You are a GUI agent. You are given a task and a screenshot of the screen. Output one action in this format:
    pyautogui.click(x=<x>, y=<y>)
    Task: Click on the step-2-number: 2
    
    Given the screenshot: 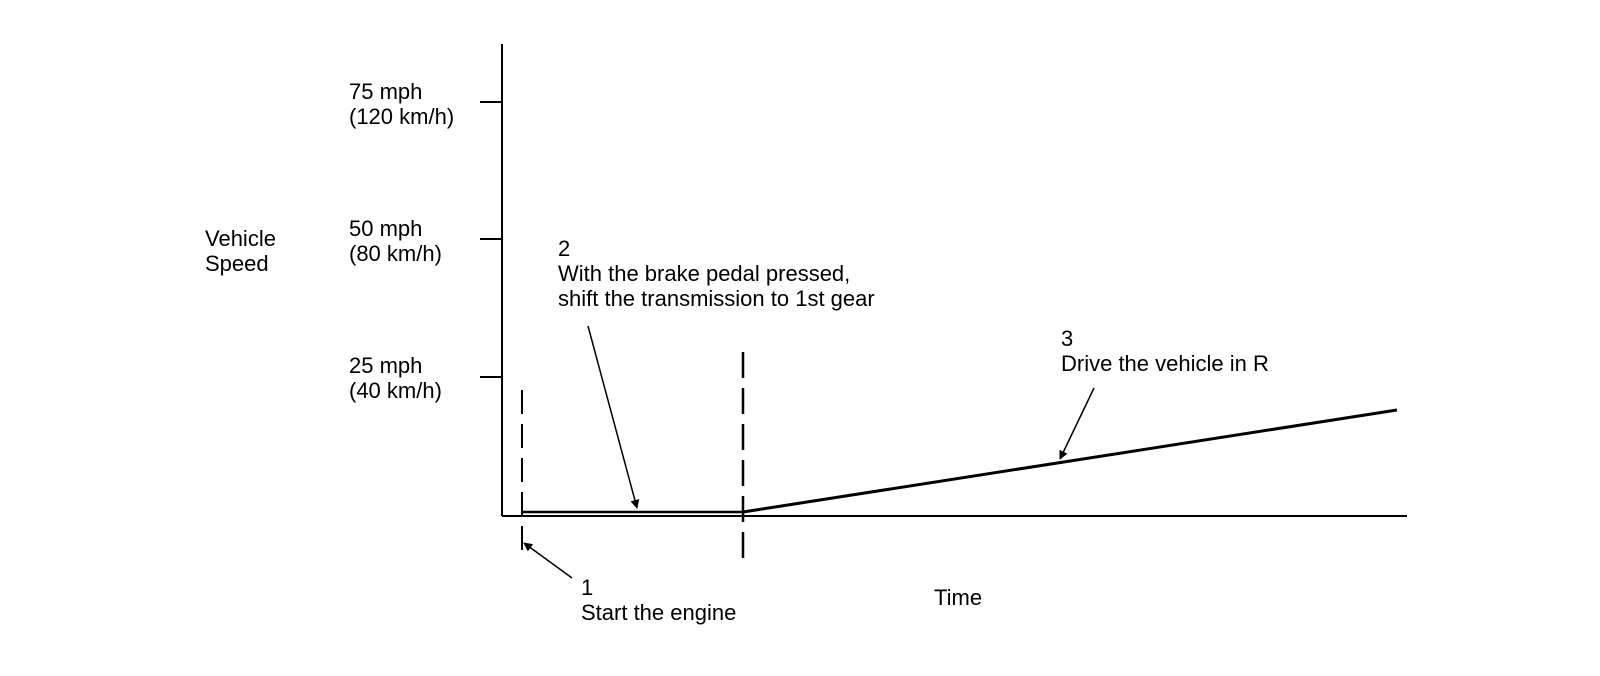 What is the action you would take?
    pyautogui.click(x=564, y=248)
    